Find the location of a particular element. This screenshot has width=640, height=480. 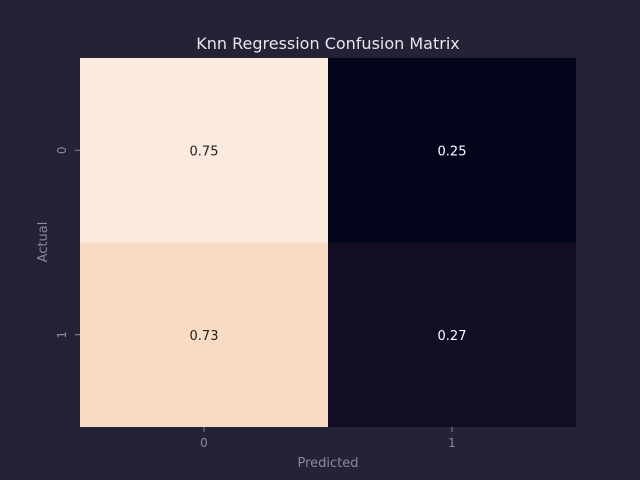

cell-value-label: 0.25 is located at coordinates (452, 151).